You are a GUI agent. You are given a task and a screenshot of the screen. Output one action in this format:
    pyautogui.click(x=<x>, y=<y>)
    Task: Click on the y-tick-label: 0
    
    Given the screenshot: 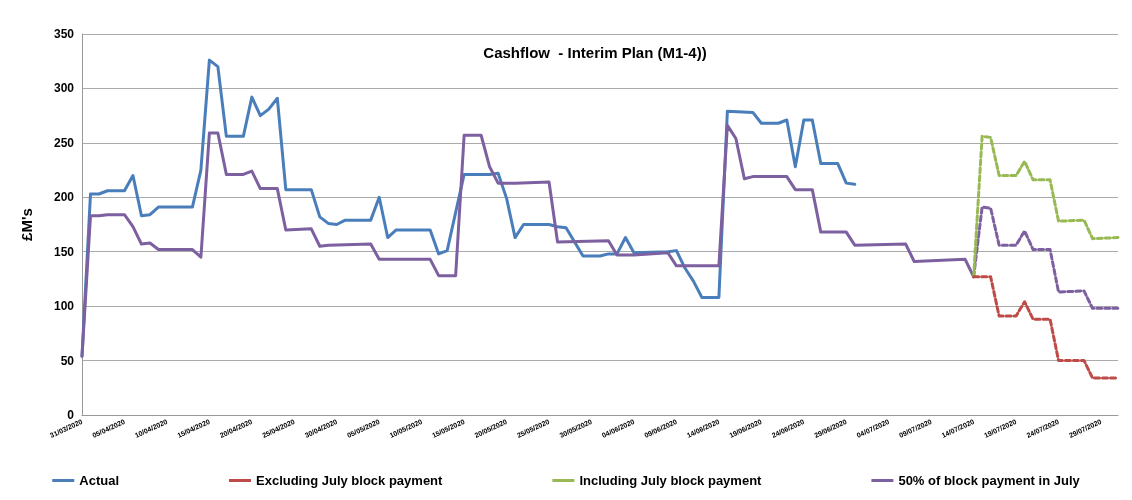 What is the action you would take?
    pyautogui.click(x=71, y=415)
    